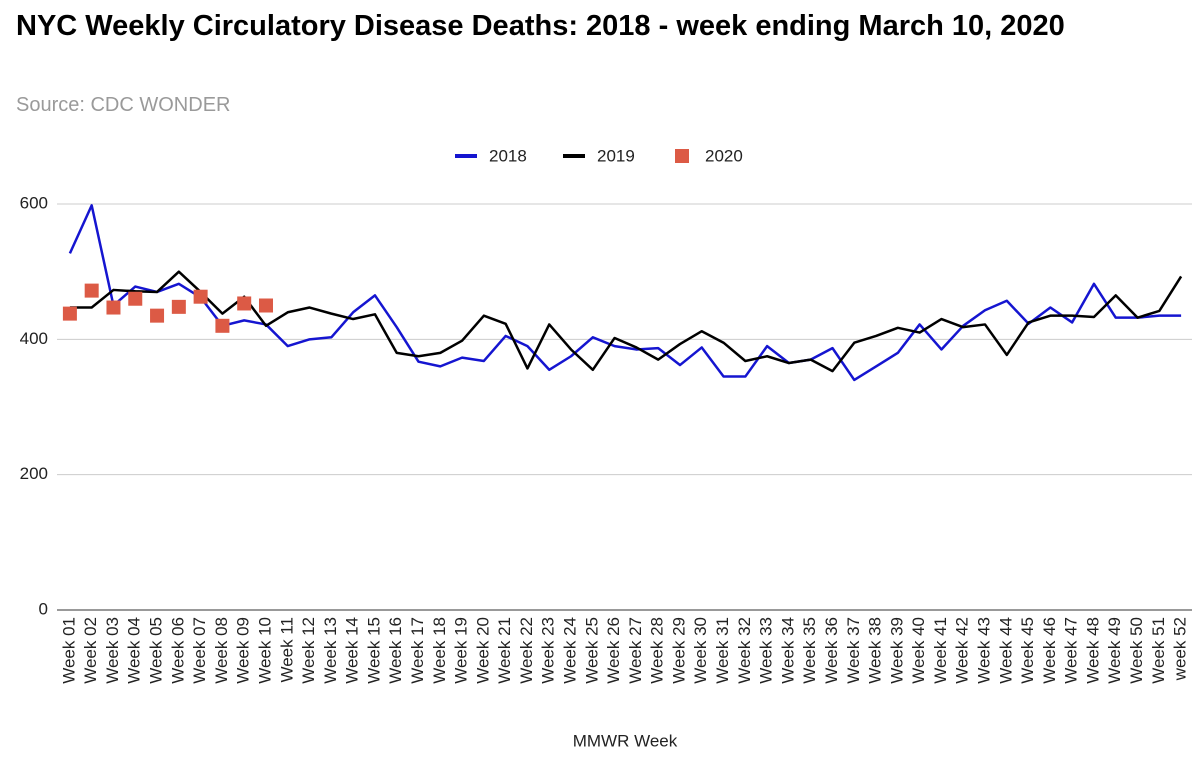 This screenshot has width=1200, height=773. What do you see at coordinates (548, 650) in the screenshot?
I see `x-tick-label: Week 23` at bounding box center [548, 650].